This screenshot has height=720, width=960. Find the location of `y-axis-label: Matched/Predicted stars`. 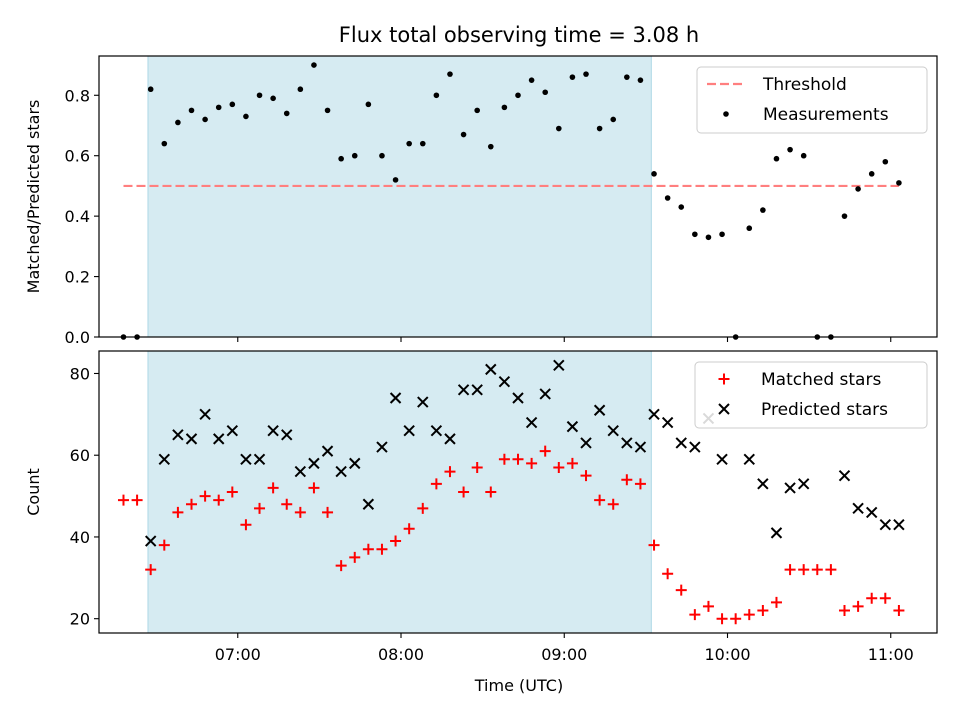

y-axis-label: Matched/Predicted stars is located at coordinates (33, 197).